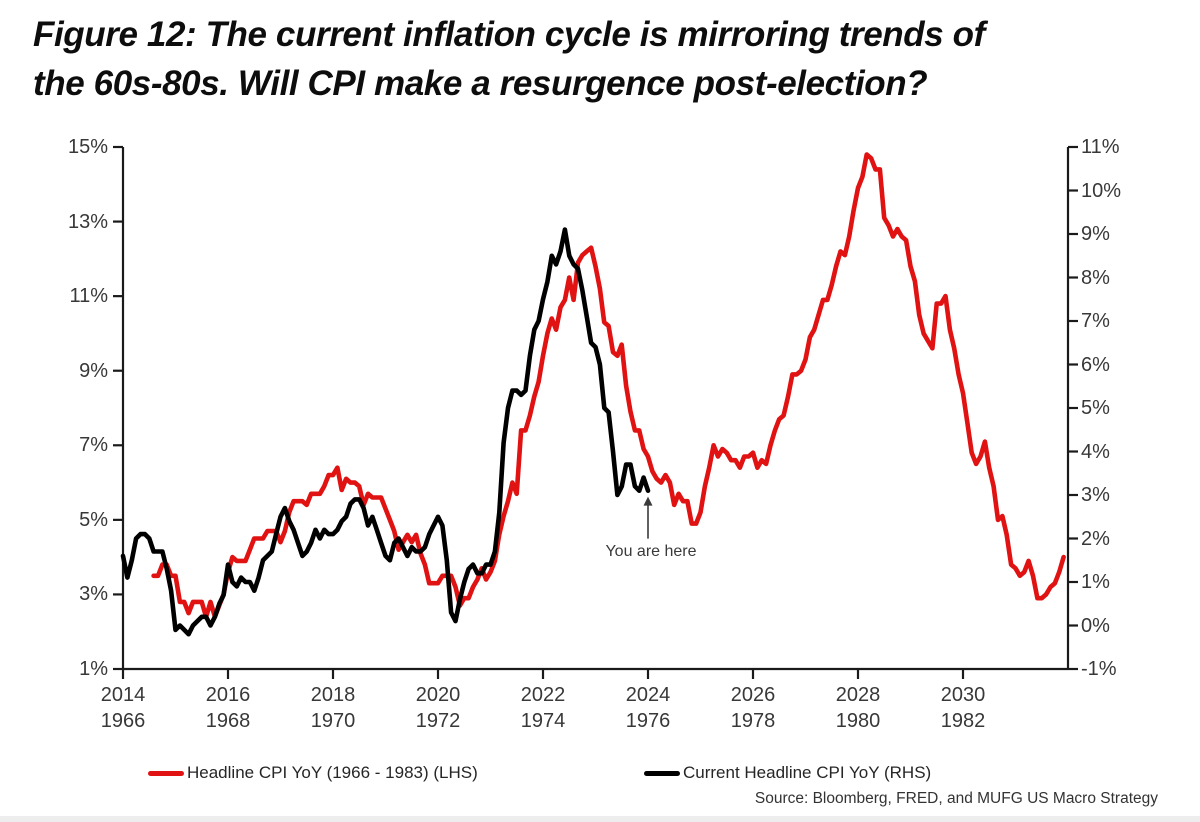  Describe the element at coordinates (166, 773) in the screenshot. I see `red-line-swatch` at that location.